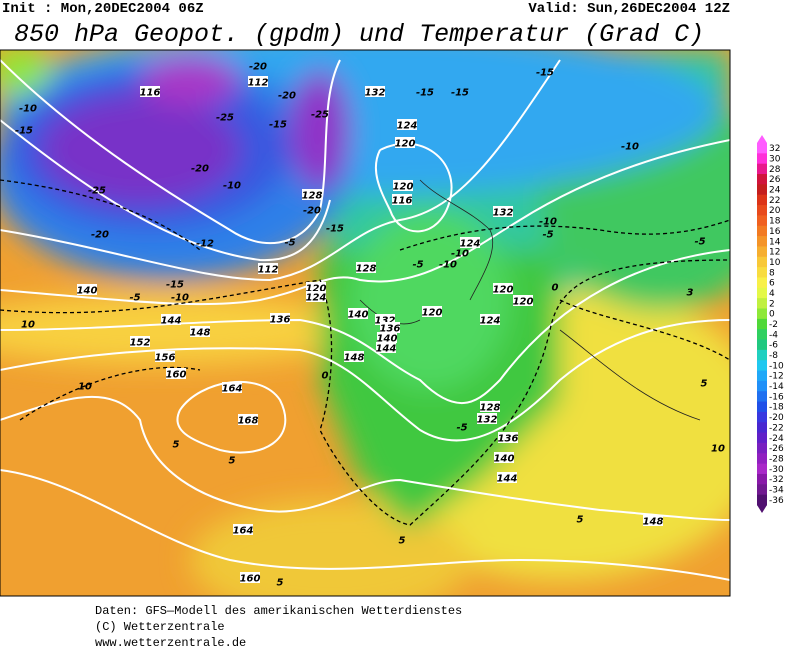  I want to click on colorbar-label: 16, so click(775, 232).